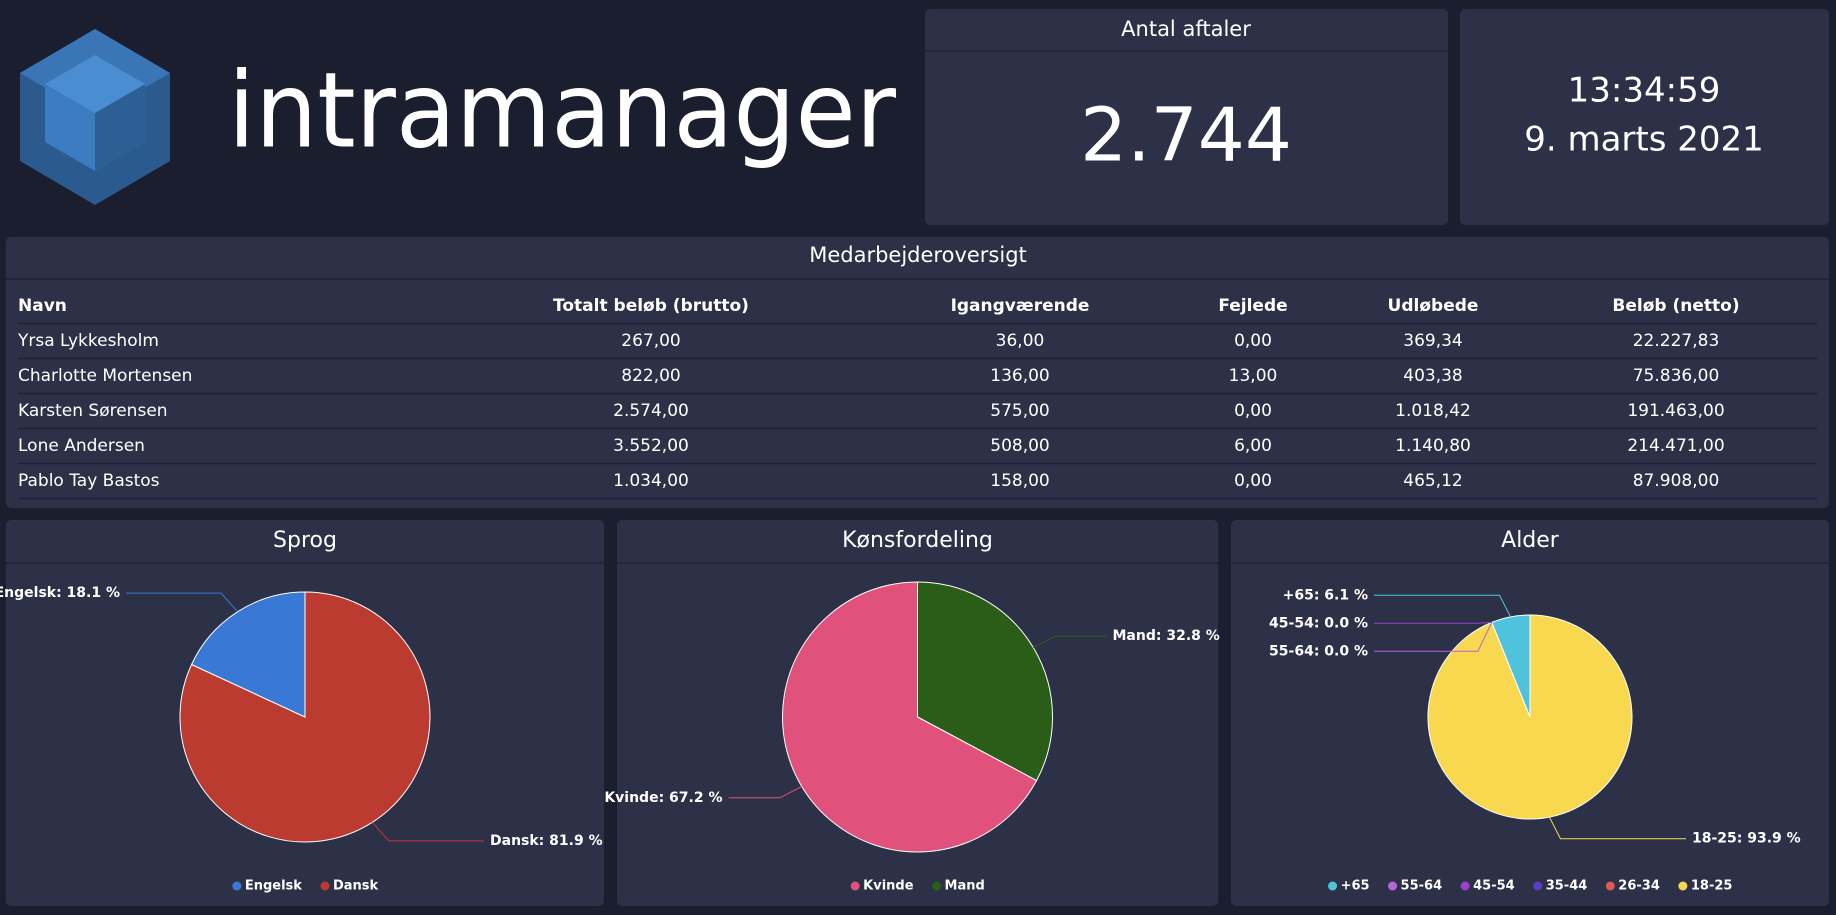  I want to click on data-label: Dansk: 81.9 %, so click(546, 841).